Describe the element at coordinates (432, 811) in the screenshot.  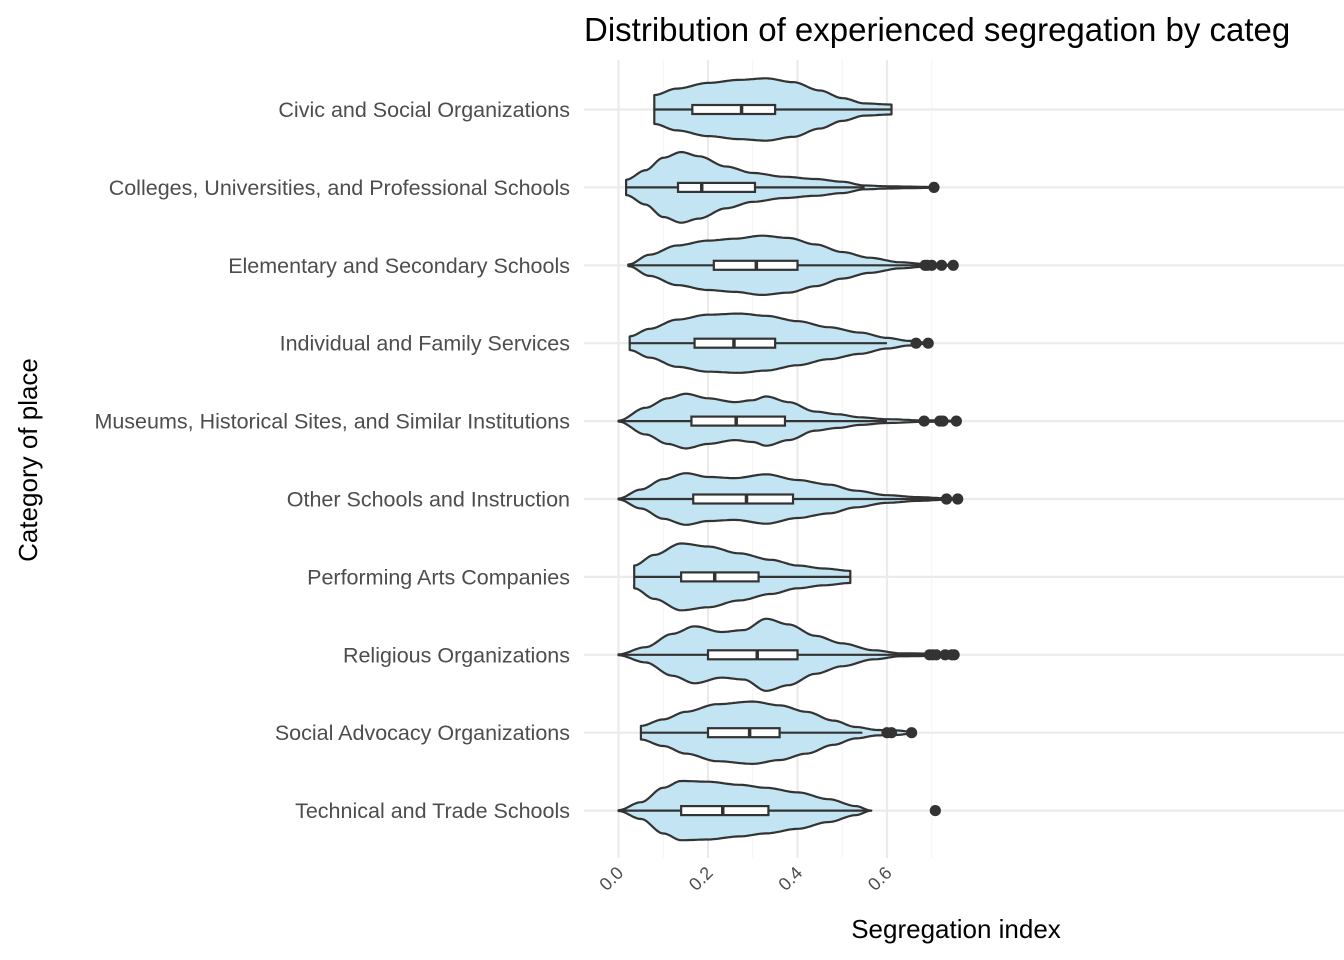
I see `category-label: Technical and Trade Schools` at that location.